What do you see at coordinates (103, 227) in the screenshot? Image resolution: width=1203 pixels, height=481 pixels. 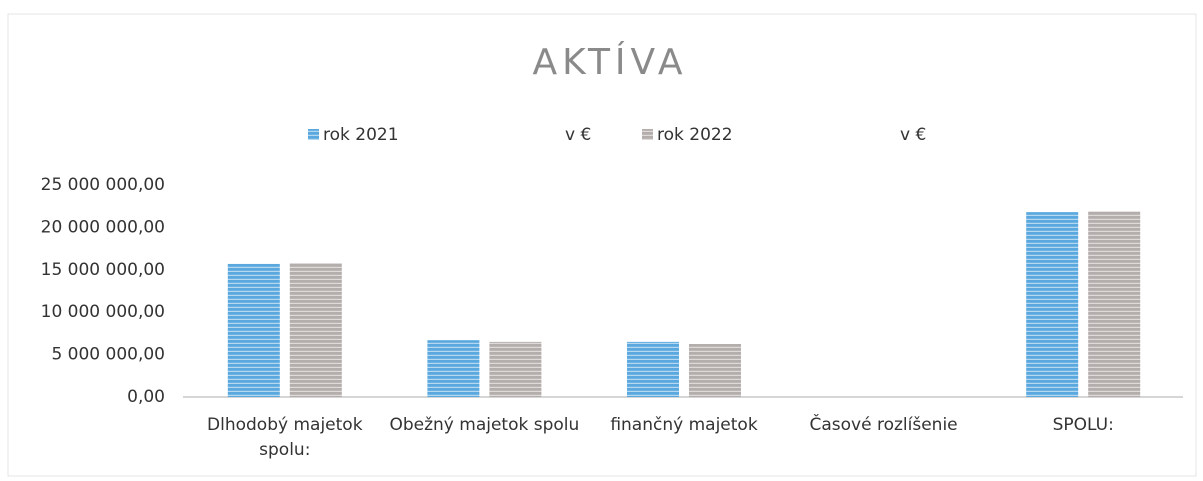 I see `y-tick-label: 20 000 000,00` at bounding box center [103, 227].